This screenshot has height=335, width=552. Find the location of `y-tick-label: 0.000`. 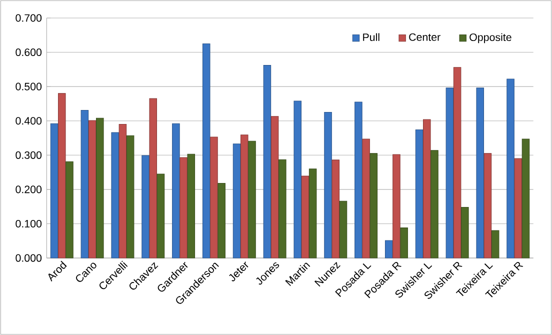

y-tick-label: 0.000 is located at coordinates (29, 258).